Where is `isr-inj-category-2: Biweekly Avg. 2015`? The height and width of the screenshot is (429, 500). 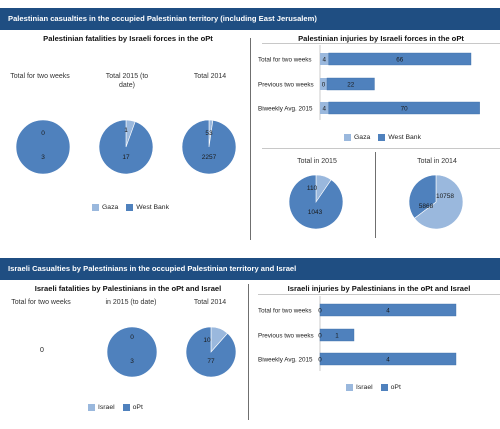 isr-inj-category-2: Biweekly Avg. 2015 is located at coordinates (285, 360).